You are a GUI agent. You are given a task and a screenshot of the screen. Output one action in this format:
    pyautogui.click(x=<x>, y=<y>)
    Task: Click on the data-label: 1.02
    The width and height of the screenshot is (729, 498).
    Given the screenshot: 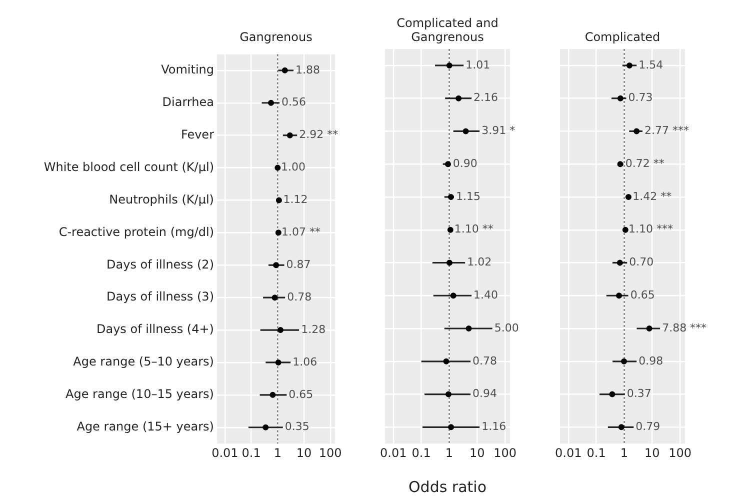 What is the action you would take?
    pyautogui.click(x=479, y=262)
    